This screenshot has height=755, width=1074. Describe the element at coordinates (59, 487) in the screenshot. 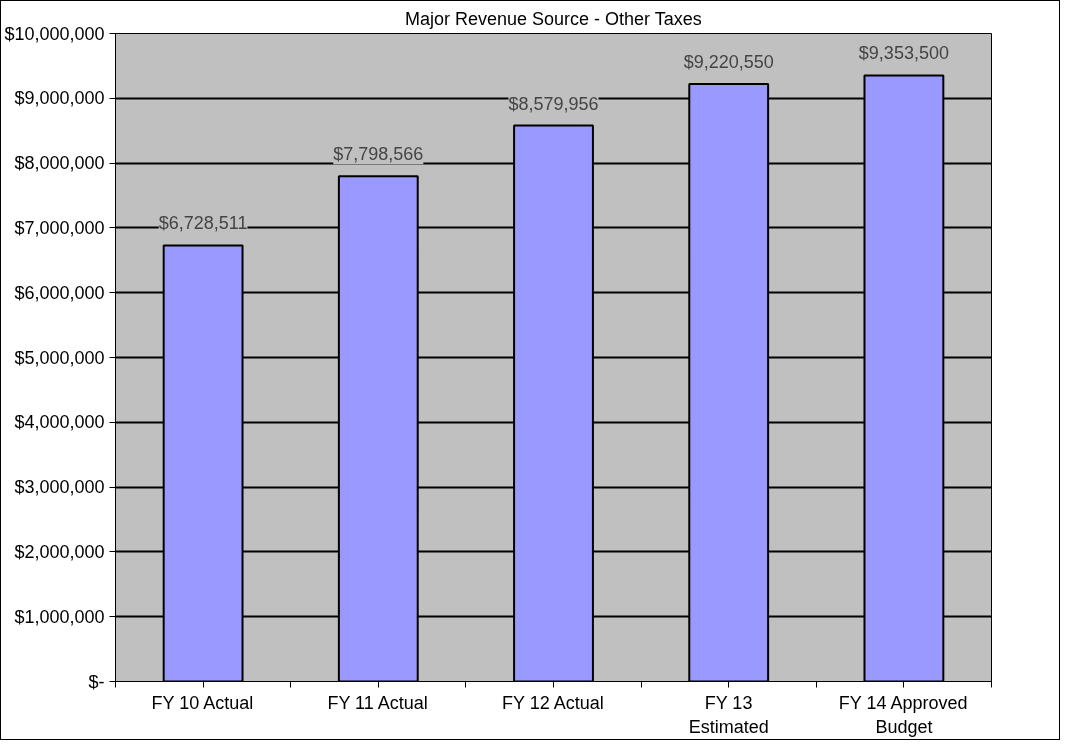

I see `y-tick-label: $3,000,000` at that location.